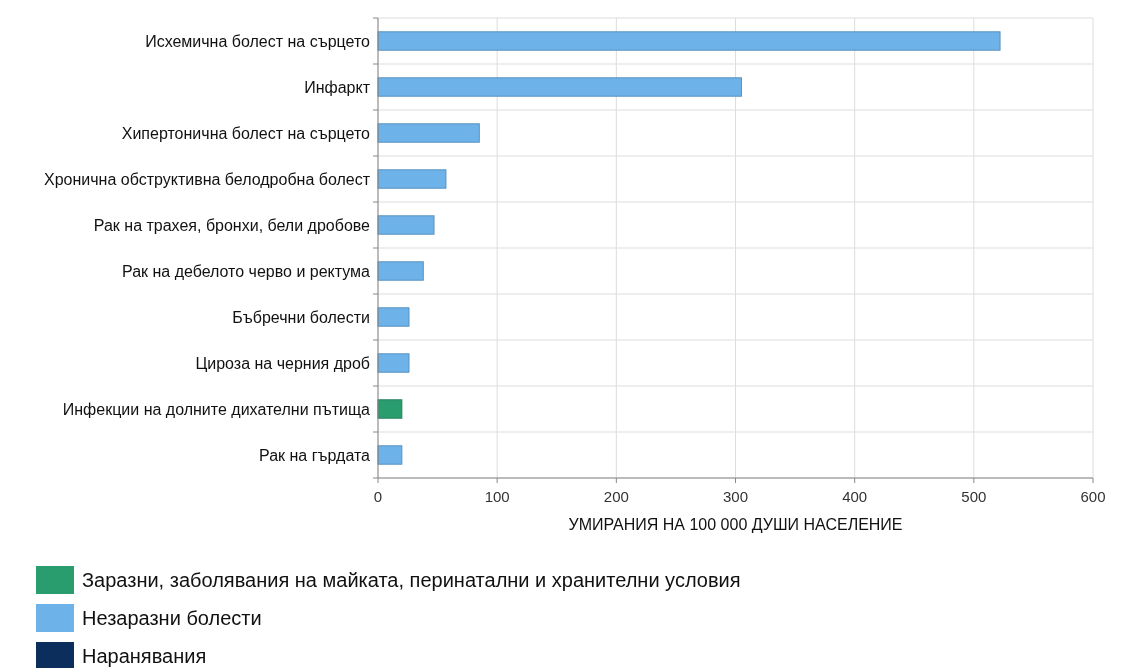  I want to click on y-tick-label: Рак на гърдата, so click(315, 455).